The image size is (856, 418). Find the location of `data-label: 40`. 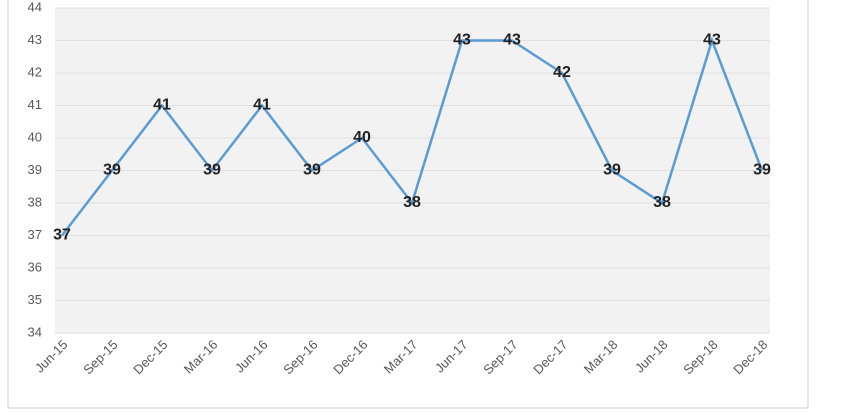

data-label: 40 is located at coordinates (362, 137).